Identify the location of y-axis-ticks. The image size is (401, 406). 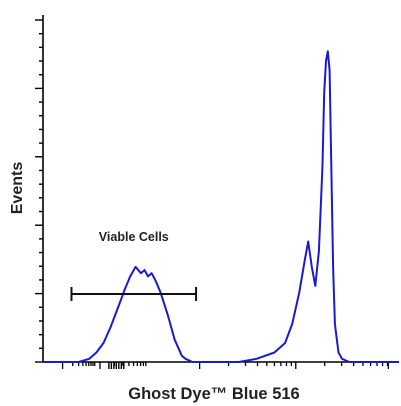
(39, 191).